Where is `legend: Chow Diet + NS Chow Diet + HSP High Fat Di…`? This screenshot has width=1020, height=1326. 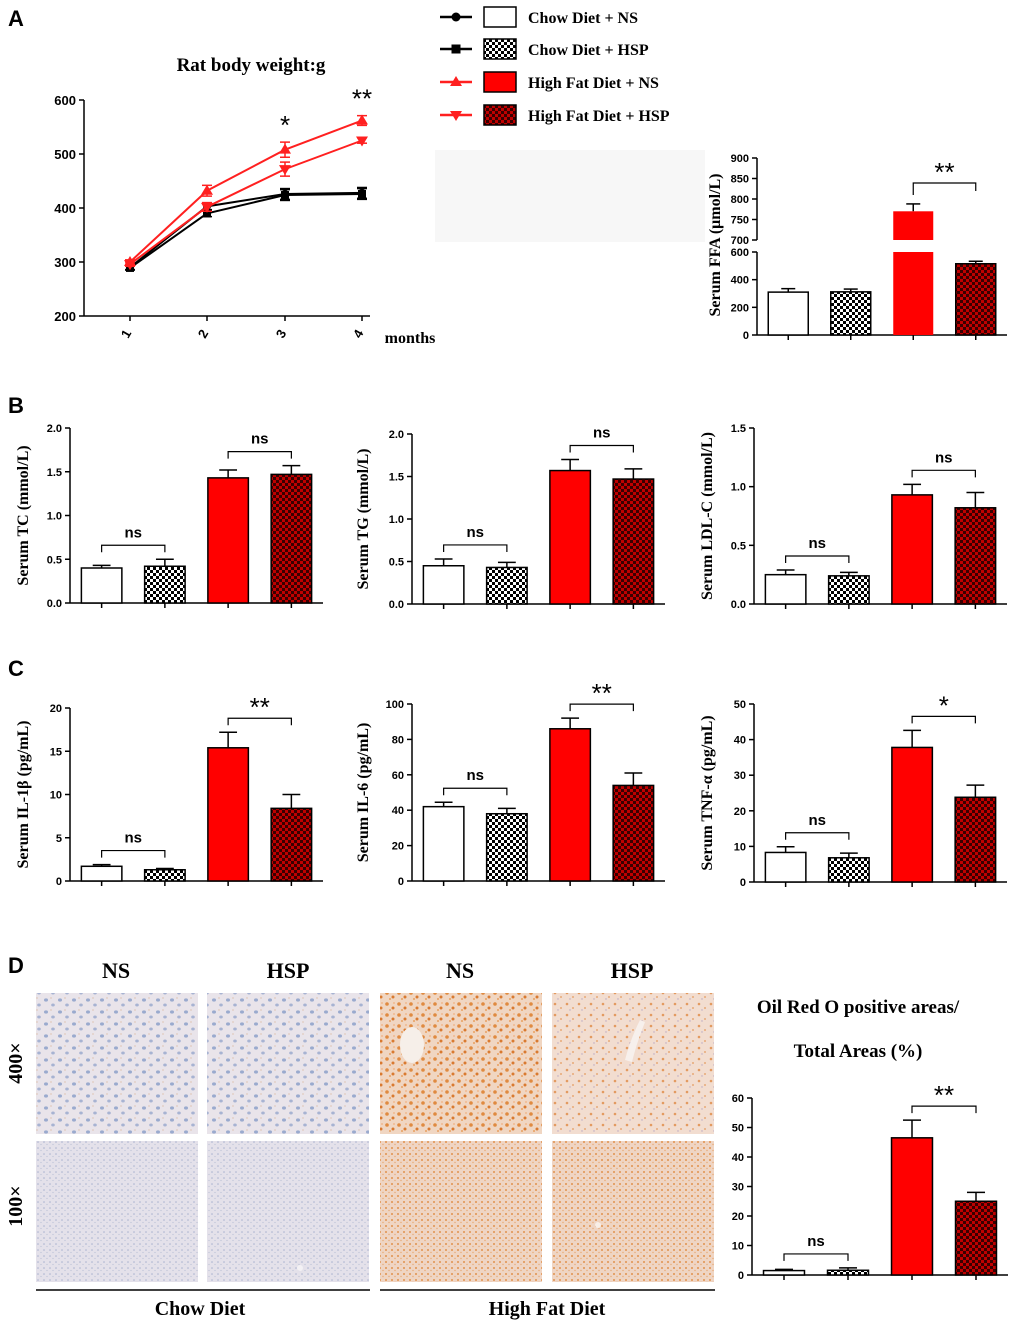
legend: Chow Diet + NS Chow Diet + HSP High Fat Di… is located at coordinates (555, 66).